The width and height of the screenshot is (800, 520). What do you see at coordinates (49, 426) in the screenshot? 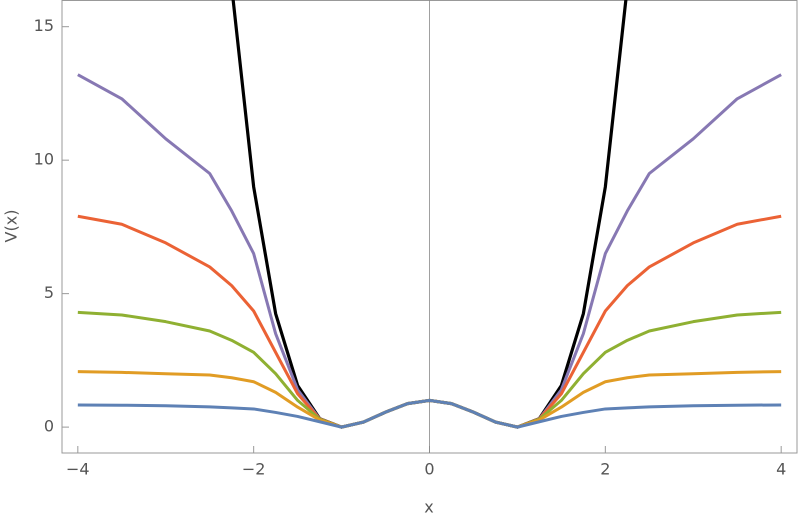
I see `y-tick-label: 0` at bounding box center [49, 426].